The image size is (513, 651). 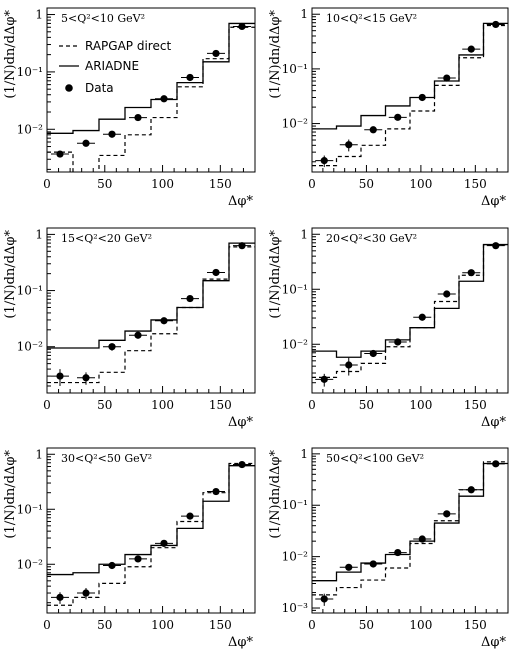 I want to click on legend-data-swatch, so click(x=69, y=88).